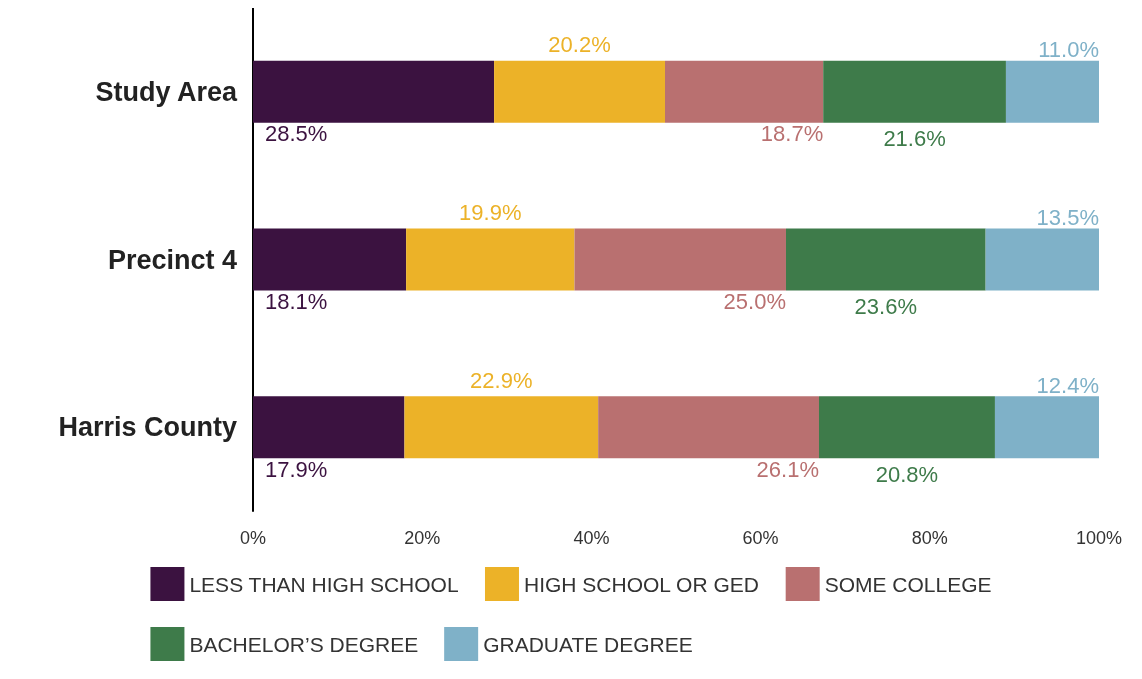  Describe the element at coordinates (885, 306) in the screenshot. I see `data-label: 23.6%` at that location.